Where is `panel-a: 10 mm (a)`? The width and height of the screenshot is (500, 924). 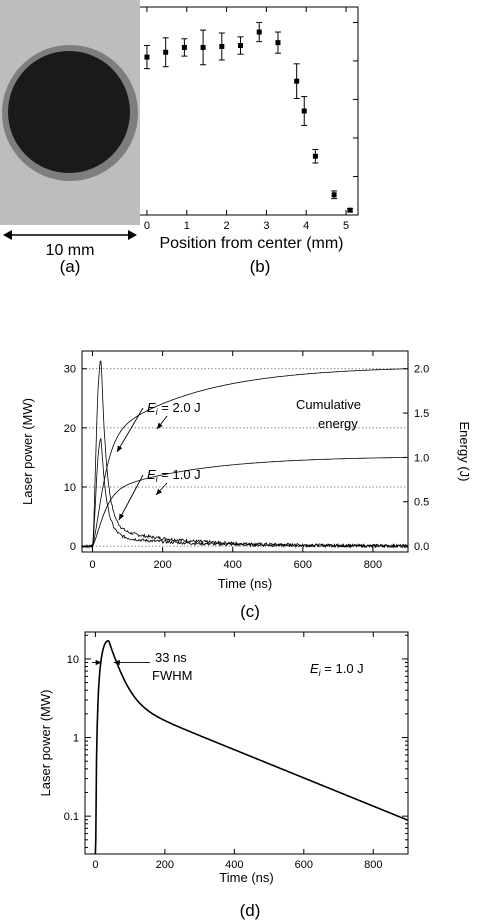
panel-a: 10 mm (a) is located at coordinates (70, 140).